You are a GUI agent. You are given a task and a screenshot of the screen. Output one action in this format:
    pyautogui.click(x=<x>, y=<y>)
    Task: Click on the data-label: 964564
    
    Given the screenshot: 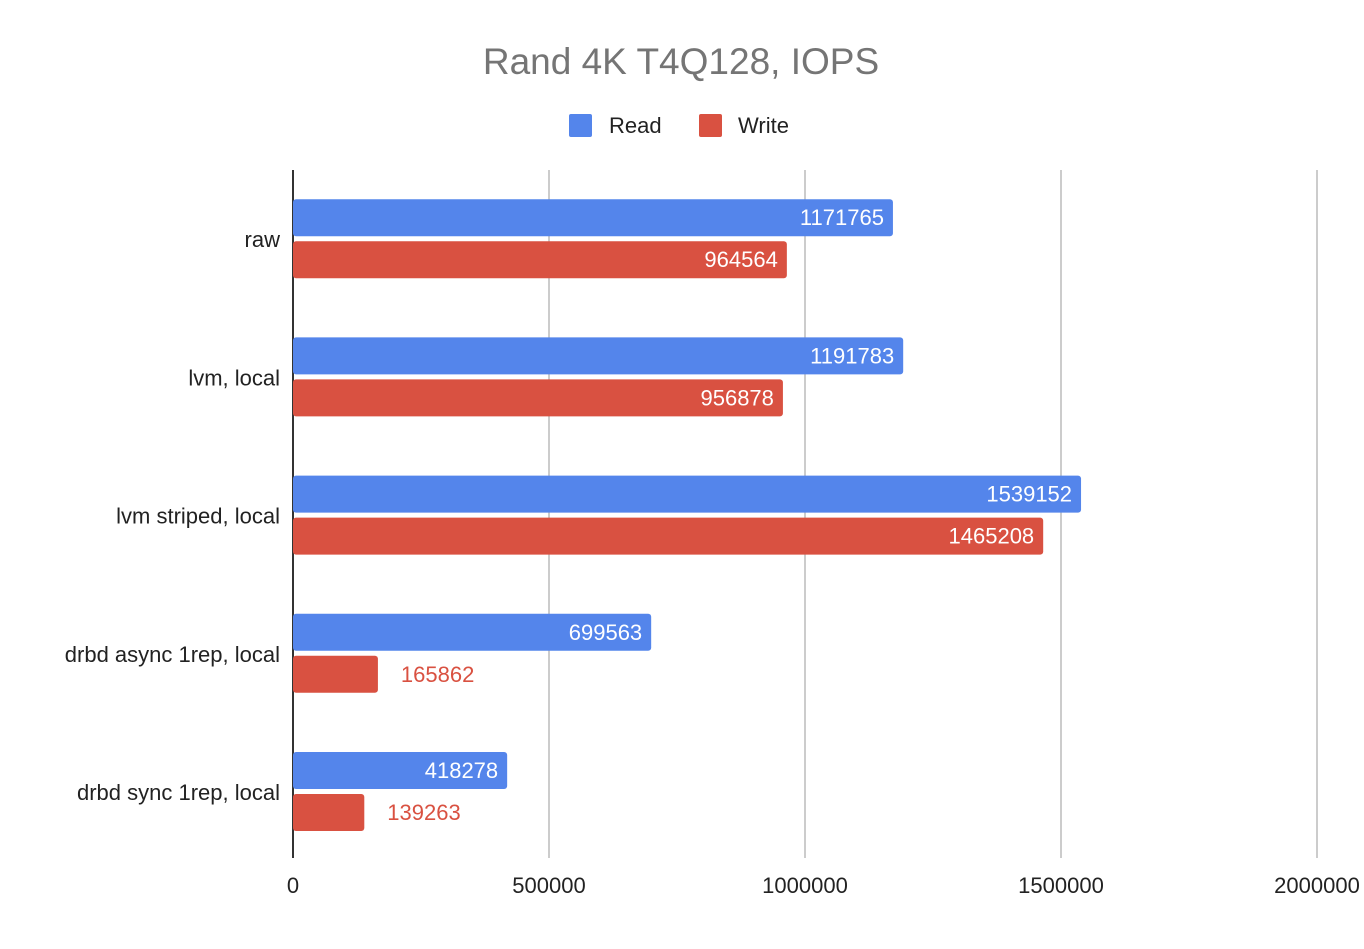 What is the action you would take?
    pyautogui.click(x=740, y=259)
    